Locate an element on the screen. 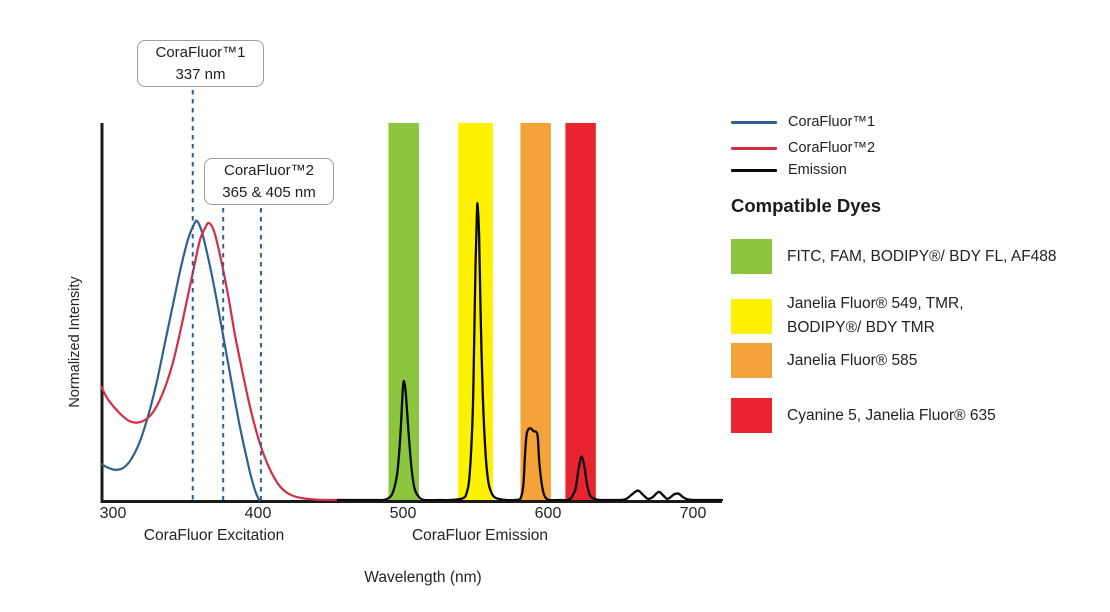 This screenshot has width=1110, height=612. compatible-dyes-heading: Compatible Dyes is located at coordinates (806, 205).